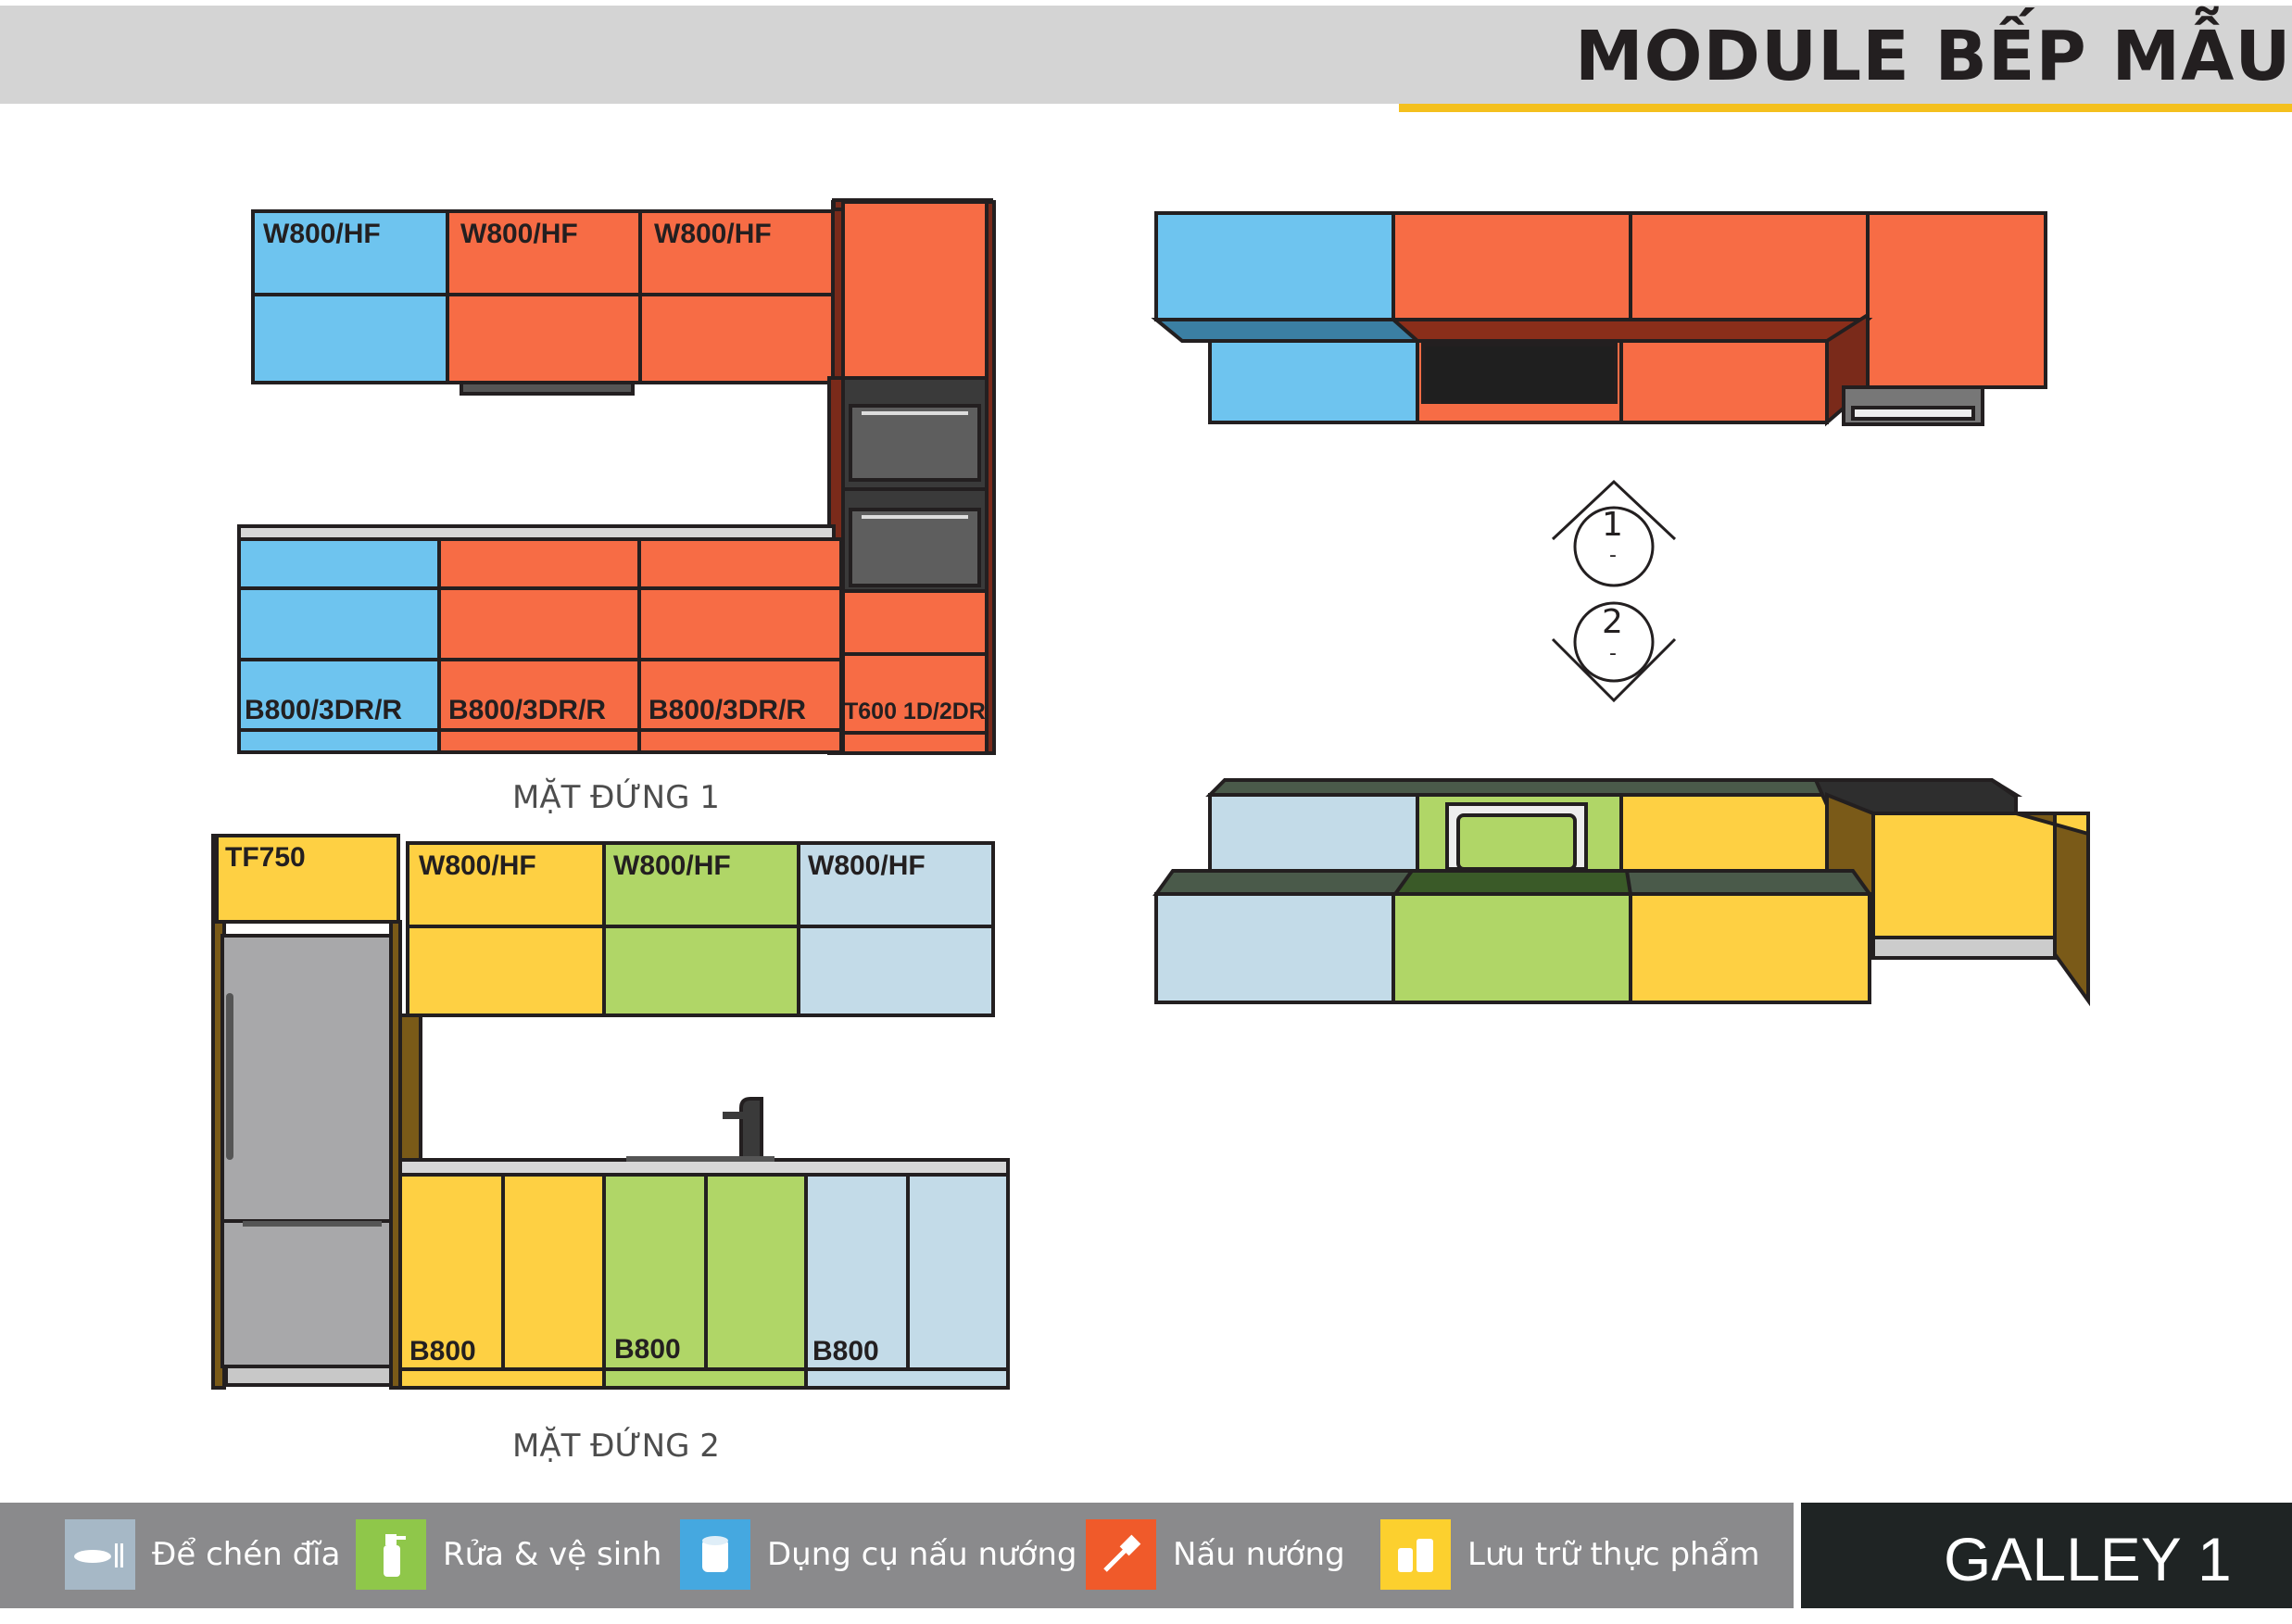 Image resolution: width=2292 pixels, height=1624 pixels. What do you see at coordinates (308, 879) in the screenshot?
I see `e2-tall-top` at bounding box center [308, 879].